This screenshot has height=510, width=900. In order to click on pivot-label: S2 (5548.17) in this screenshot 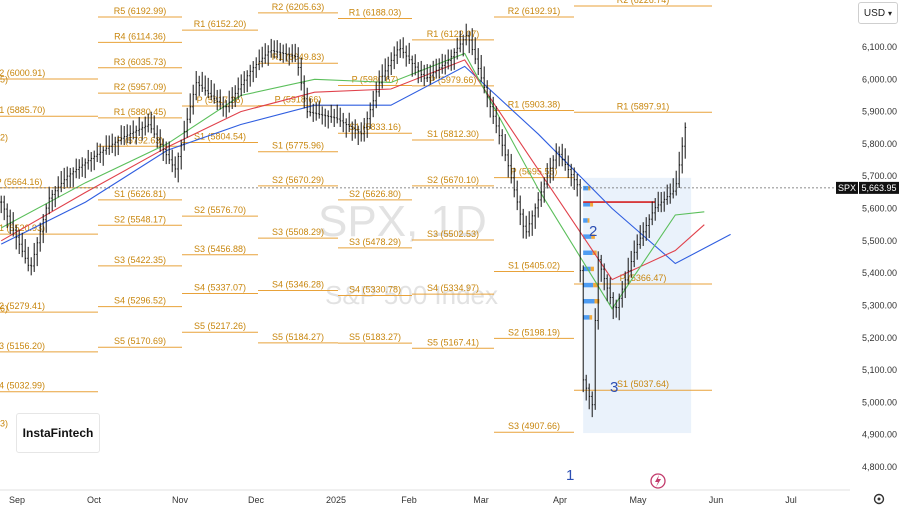, I will do `click(140, 219)`.